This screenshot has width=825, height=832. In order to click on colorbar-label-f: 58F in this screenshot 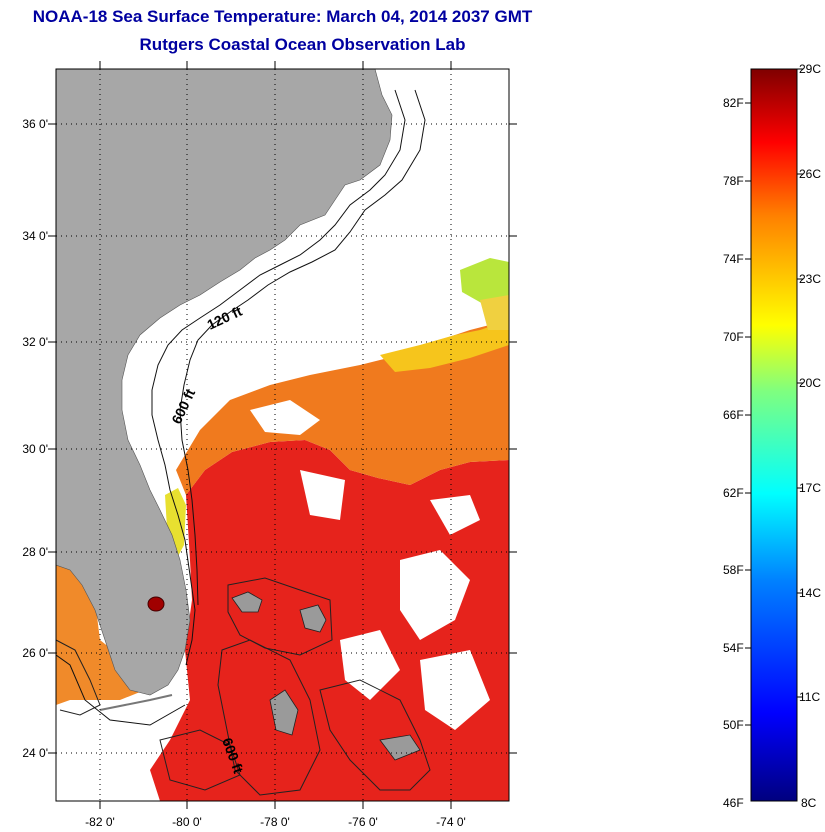, I will do `click(733, 570)`.